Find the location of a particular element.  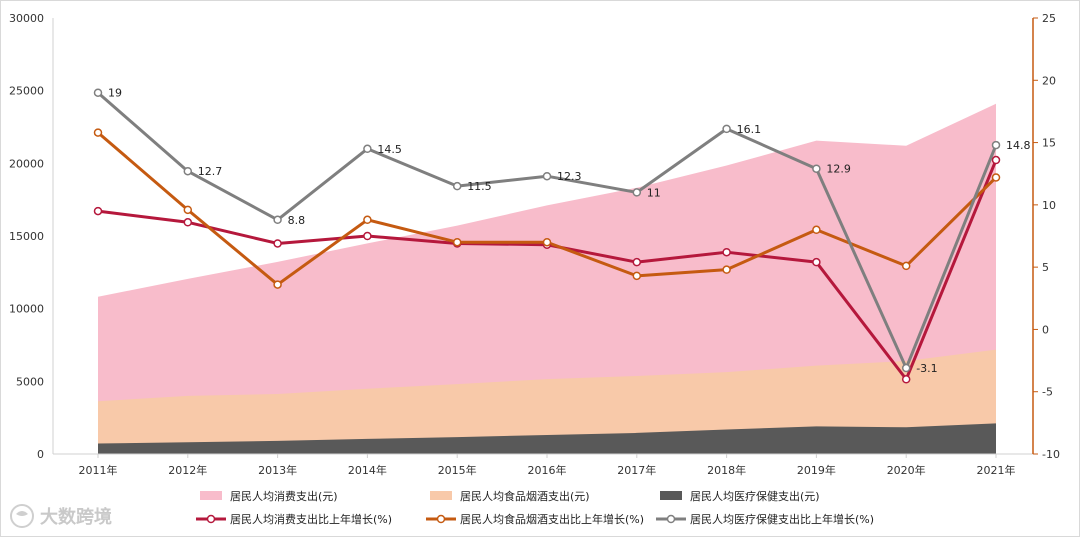

watermark-text: 大数跨境 is located at coordinates (76, 517).